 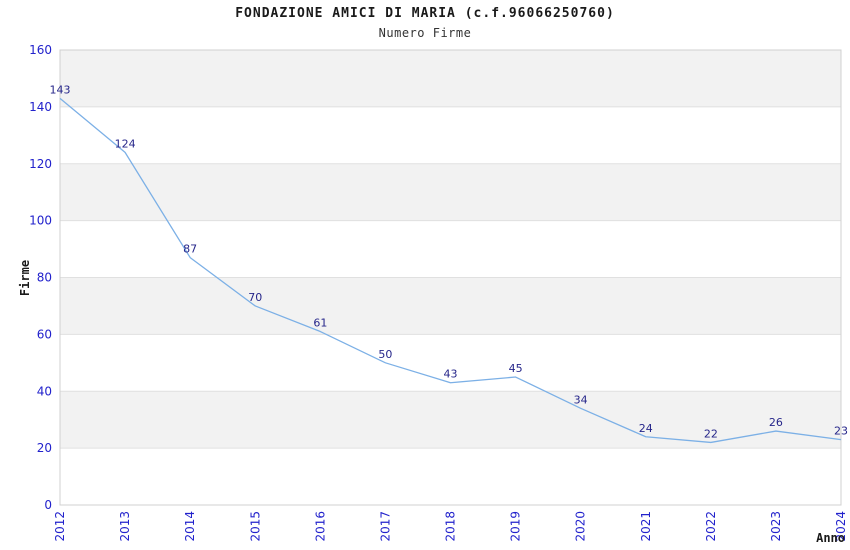 I want to click on x-tick-label: 2018, so click(x=451, y=526).